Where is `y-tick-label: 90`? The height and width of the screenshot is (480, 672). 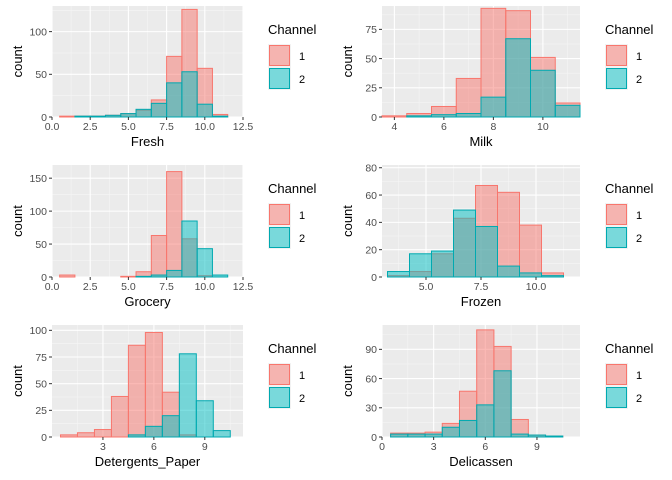 y-tick-label: 90 is located at coordinates (371, 350).